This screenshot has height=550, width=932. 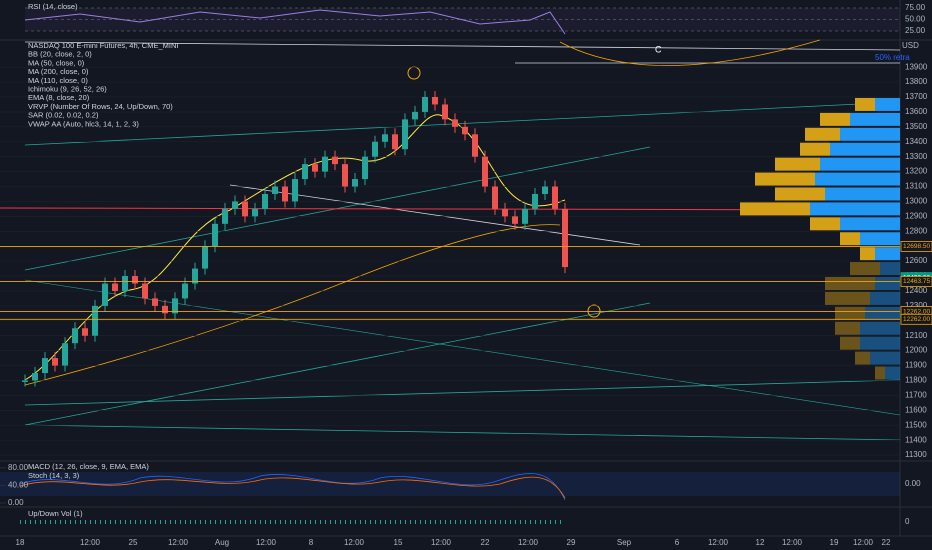 I want to click on vol-label: Up/Down Vol (1), so click(x=55, y=513).